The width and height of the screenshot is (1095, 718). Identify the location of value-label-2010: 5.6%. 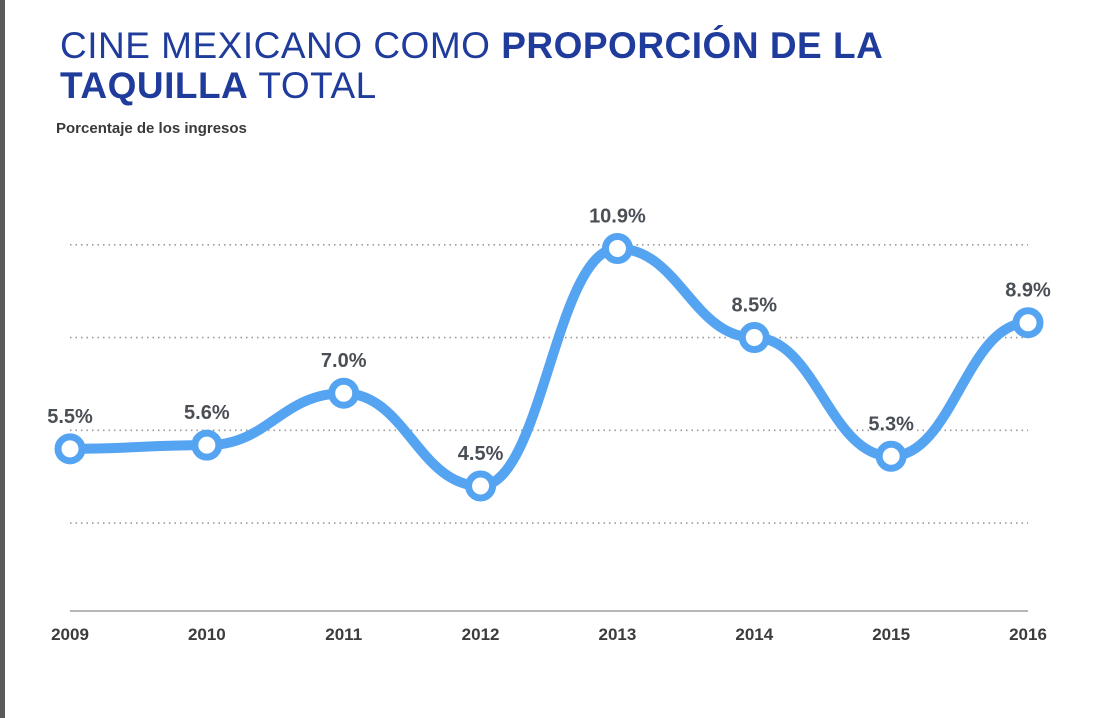
(207, 413).